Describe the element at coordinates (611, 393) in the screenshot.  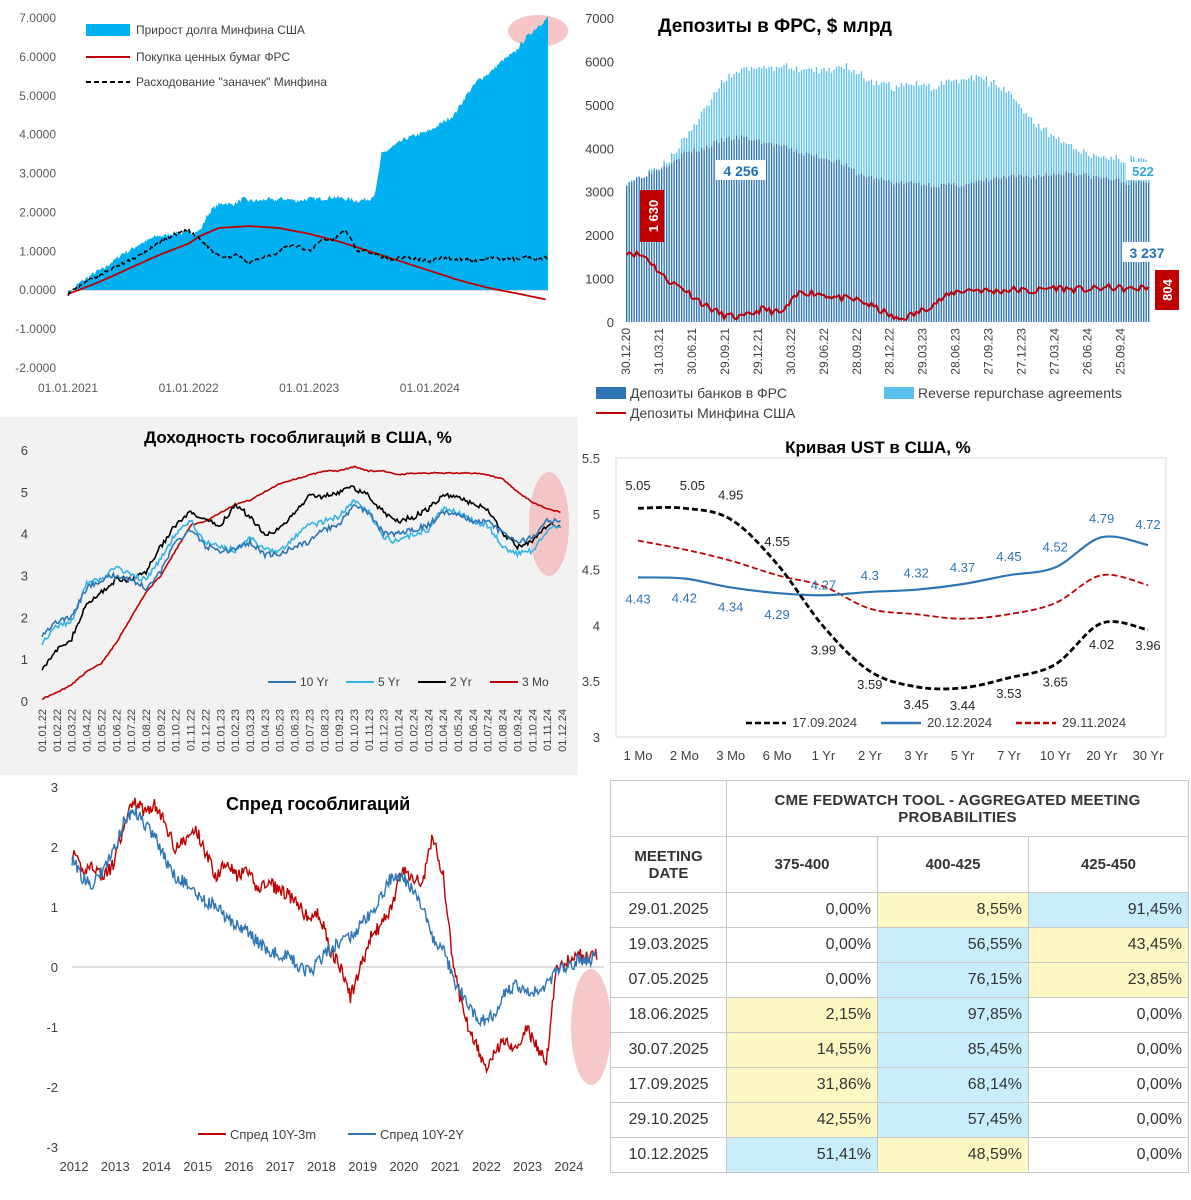
I see `legend-swatch-banks` at that location.